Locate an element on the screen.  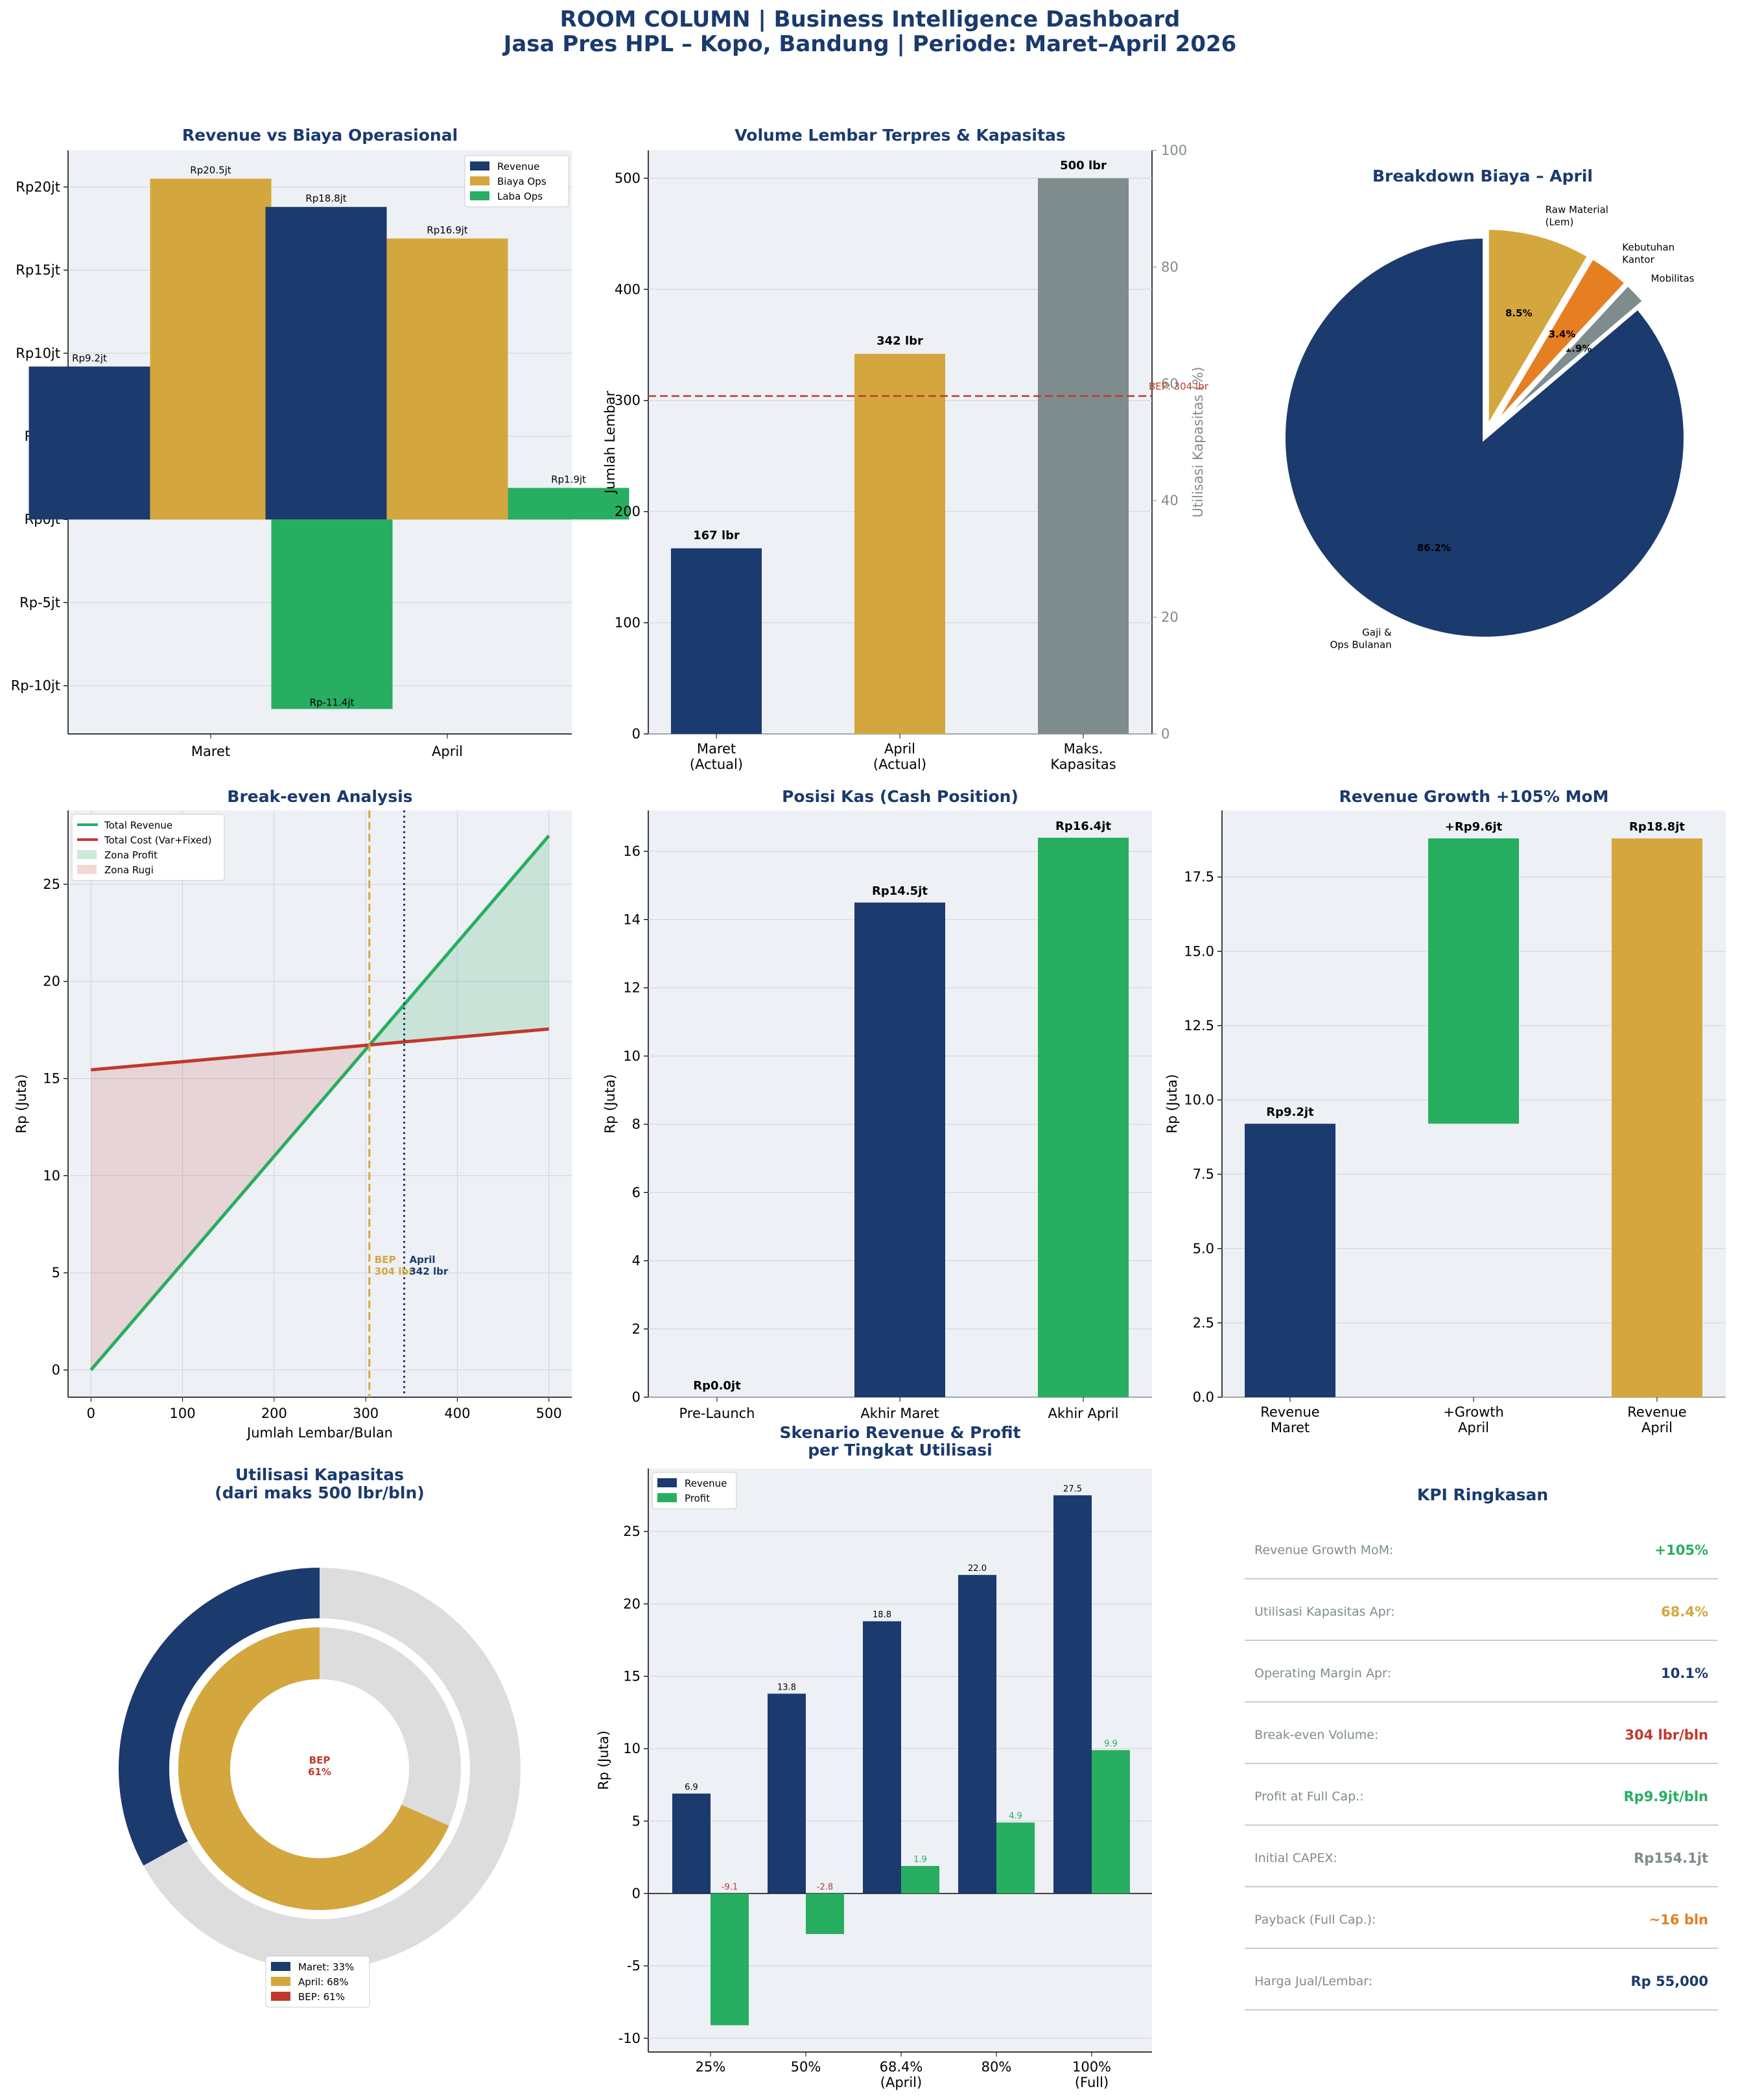
chart-title: Breakdown Biaya – April is located at coordinates (1482, 176).